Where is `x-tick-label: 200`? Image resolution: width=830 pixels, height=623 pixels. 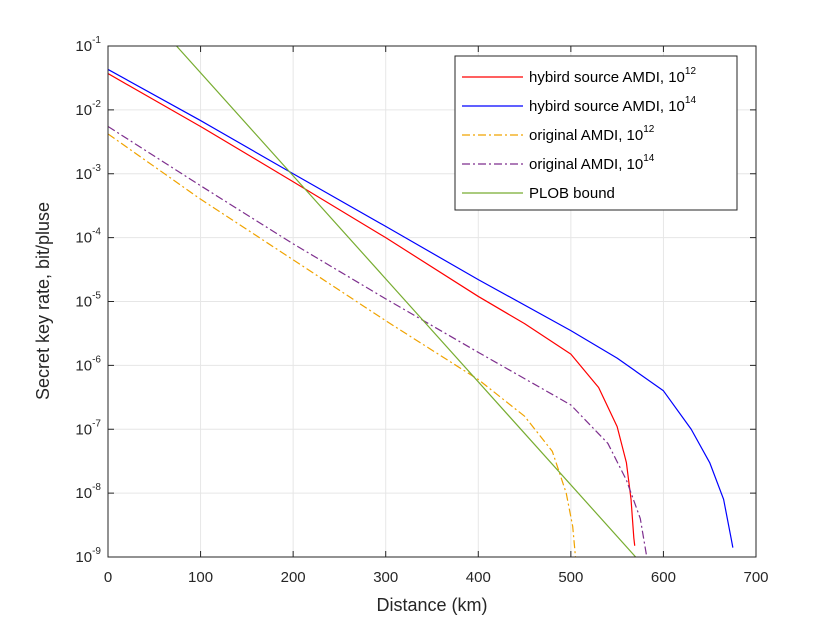
x-tick-label: 200 is located at coordinates (293, 577).